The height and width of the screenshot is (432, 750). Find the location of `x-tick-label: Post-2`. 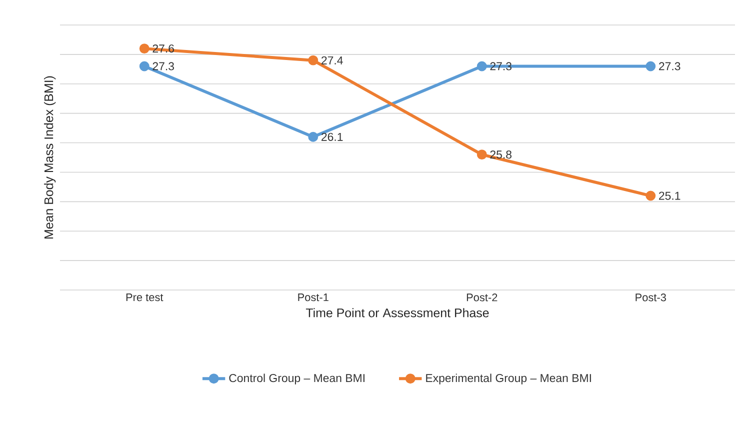

x-tick-label: Post-2 is located at coordinates (482, 298).